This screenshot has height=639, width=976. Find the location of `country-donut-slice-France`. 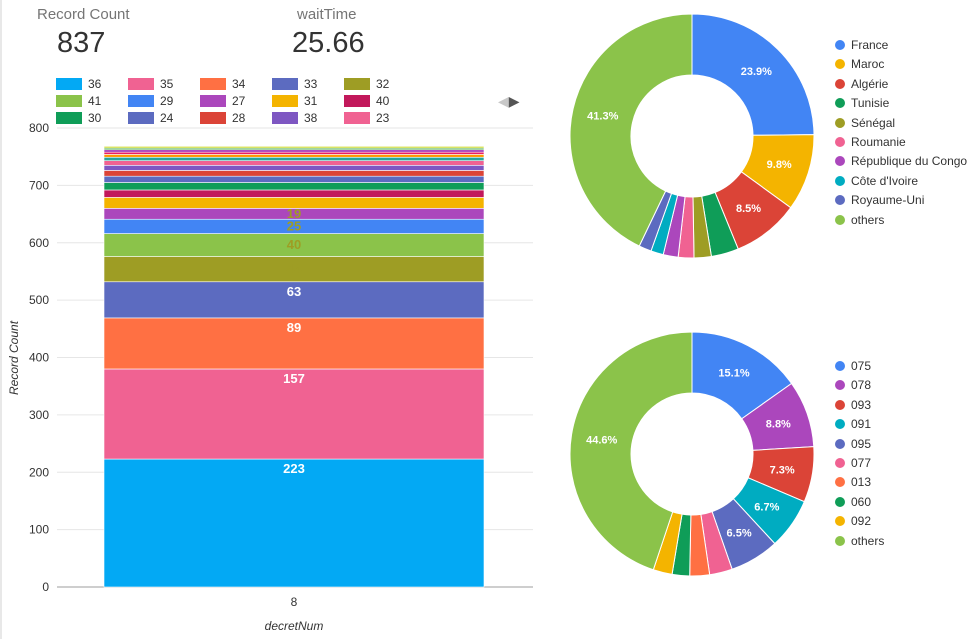

country-donut-slice-France is located at coordinates (753, 74).